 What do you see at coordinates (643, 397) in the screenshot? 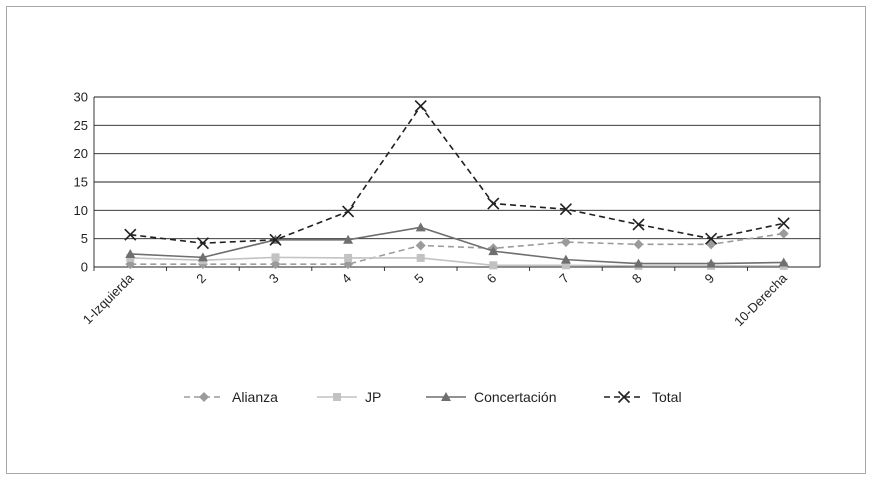
I see `legend-item-total: Total` at bounding box center [643, 397].